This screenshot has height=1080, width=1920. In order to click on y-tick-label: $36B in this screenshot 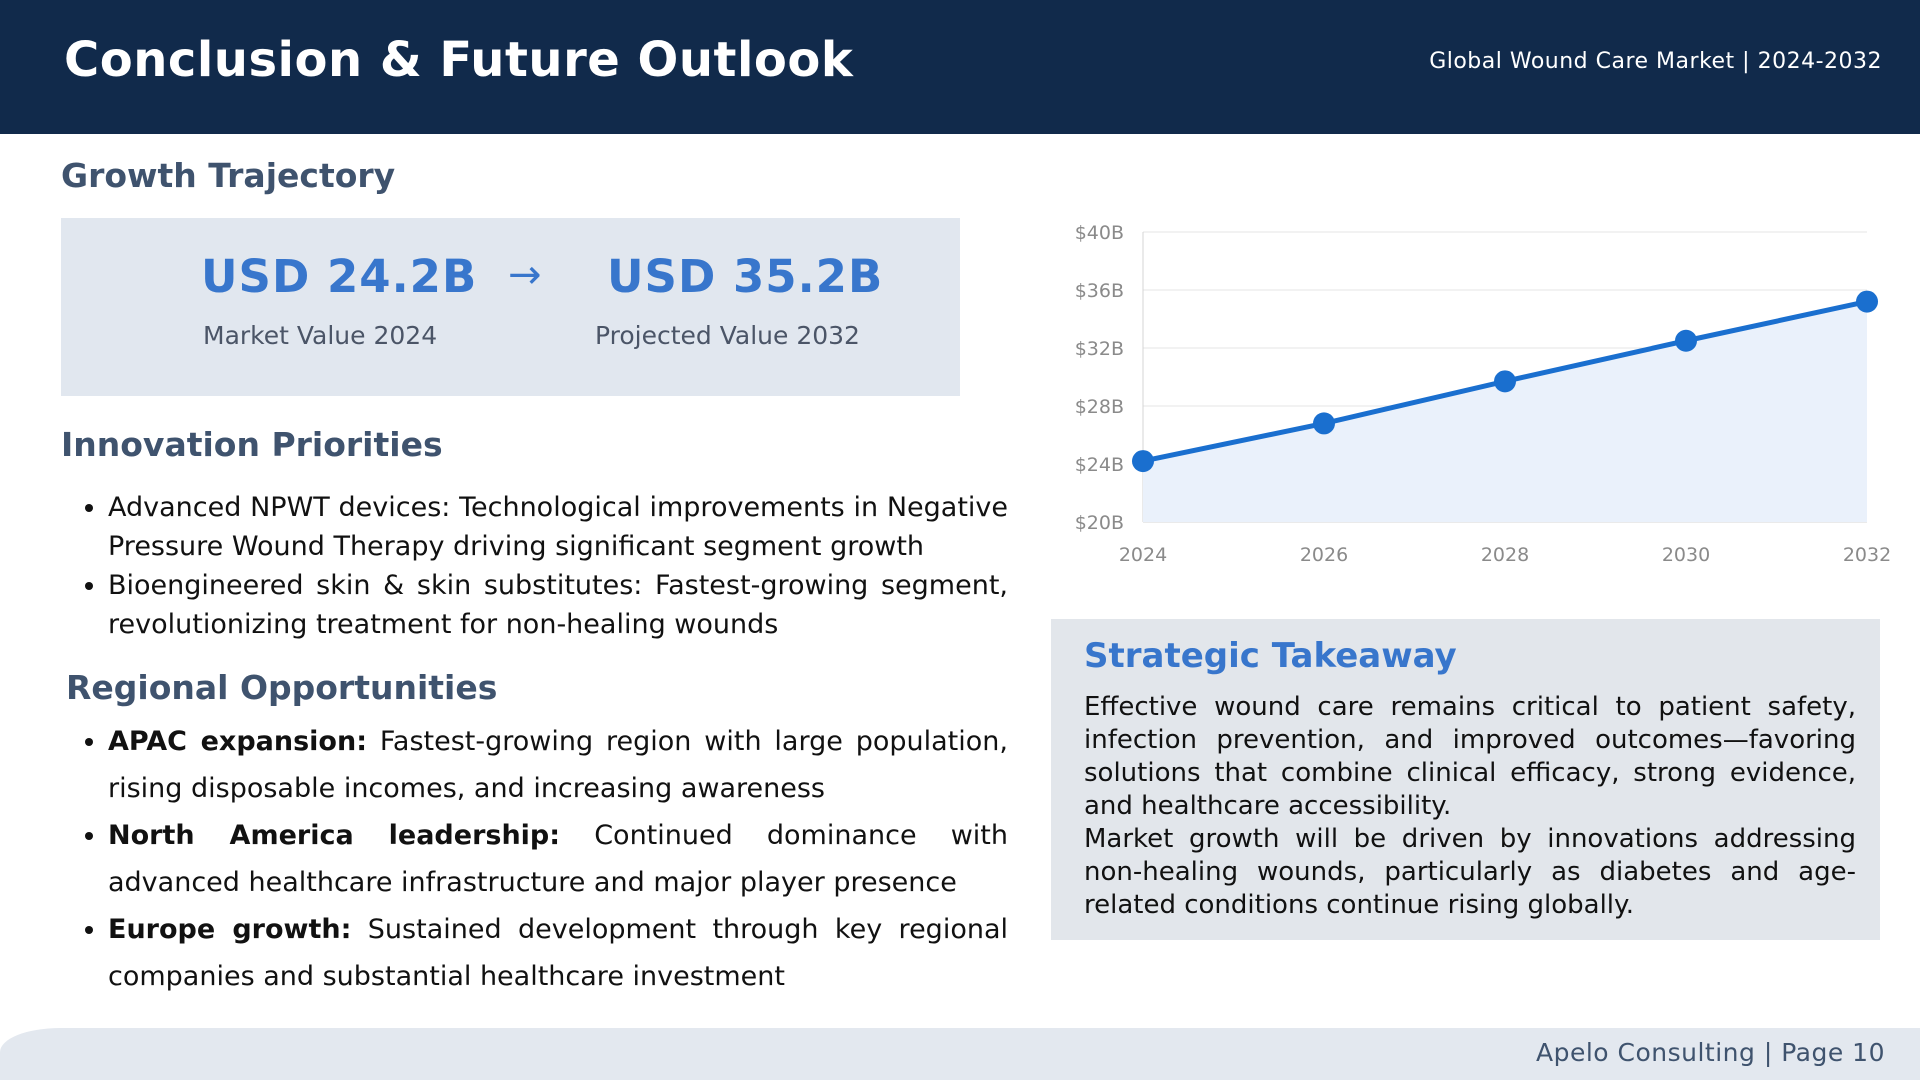, I will do `click(1099, 291)`.